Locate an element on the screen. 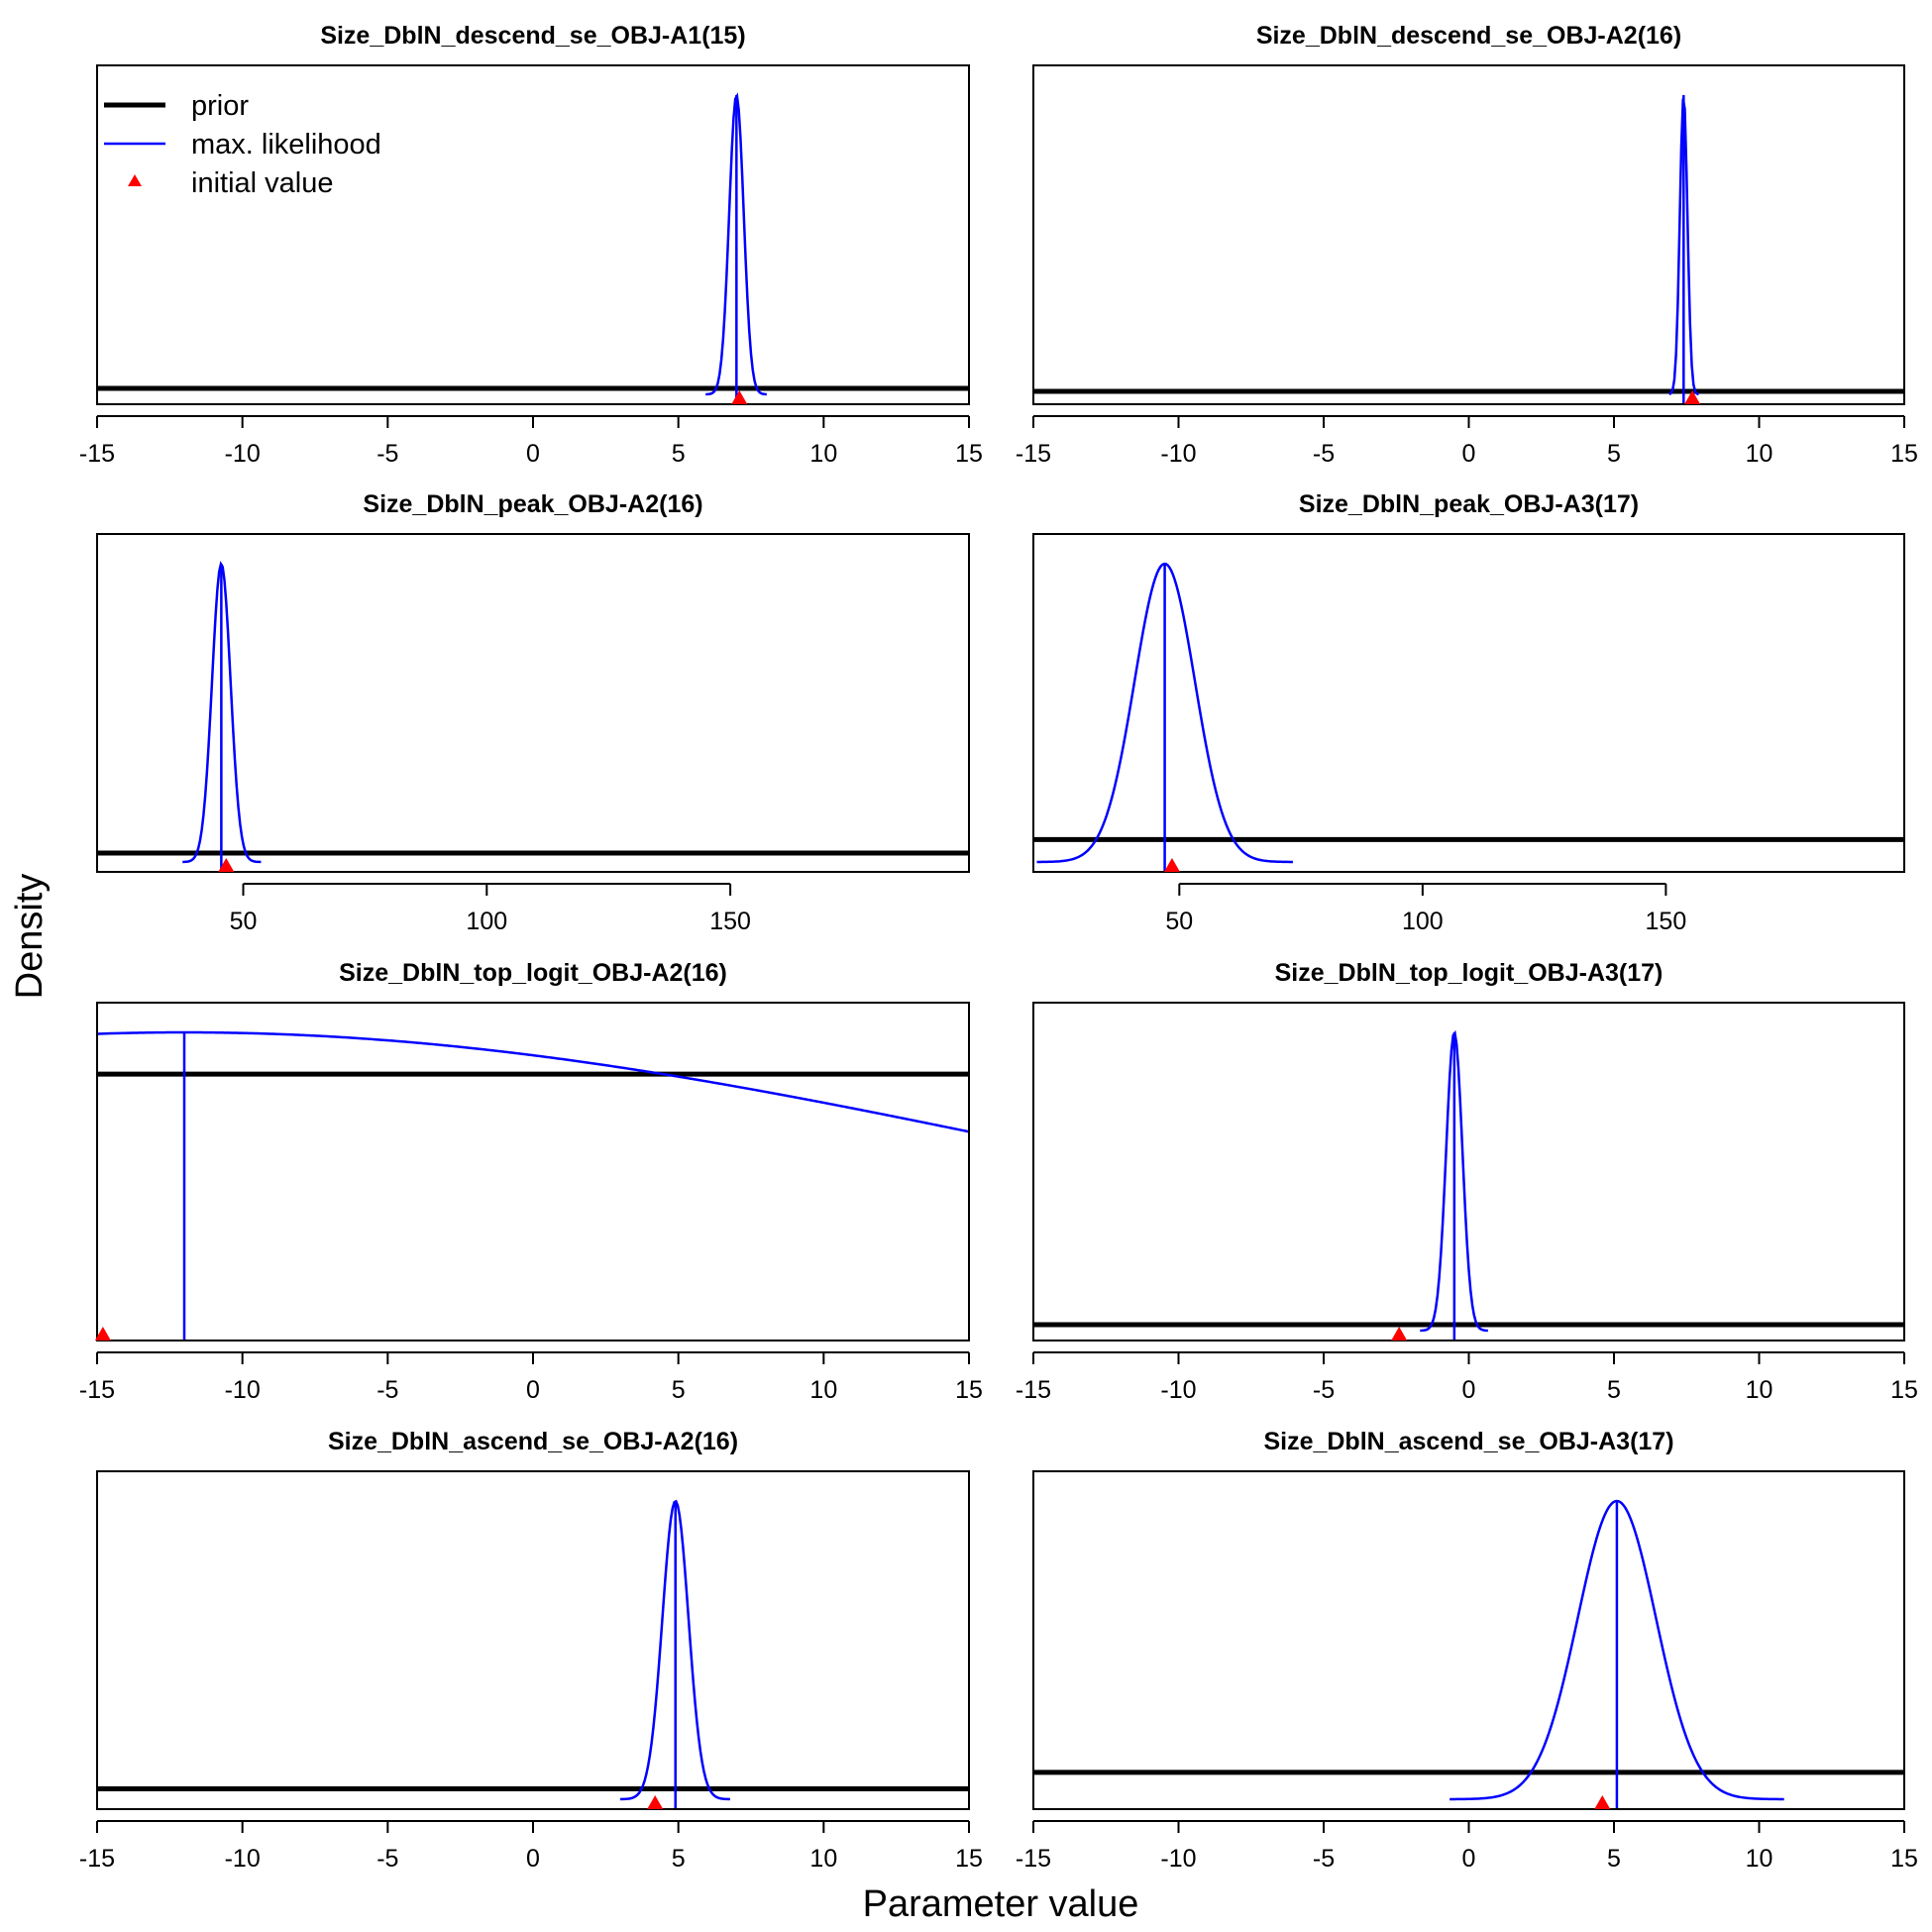 This screenshot has height=1932, width=1932. likelihood-curve is located at coordinates (533, 1081).